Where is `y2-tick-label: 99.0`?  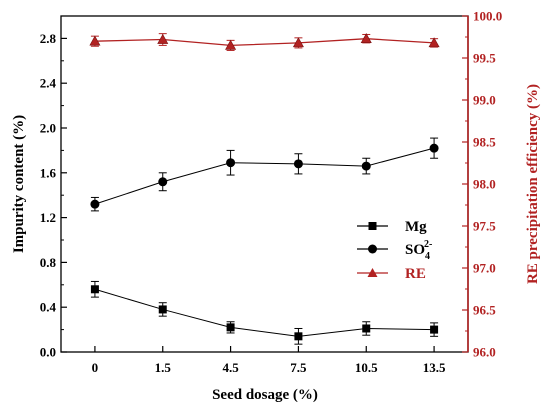
y2-tick-label: 99.0 is located at coordinates (484, 100).